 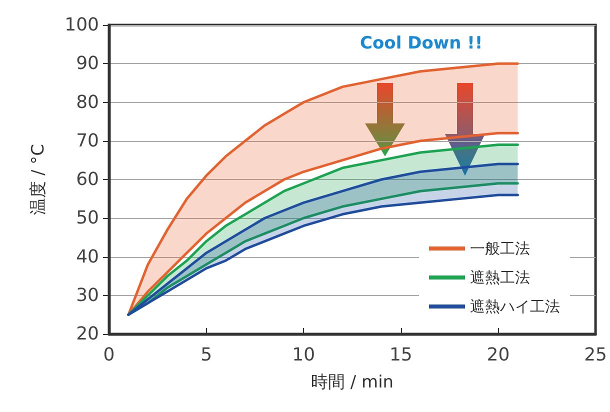 I want to click on y-tick-label: 50, so click(x=87, y=218).